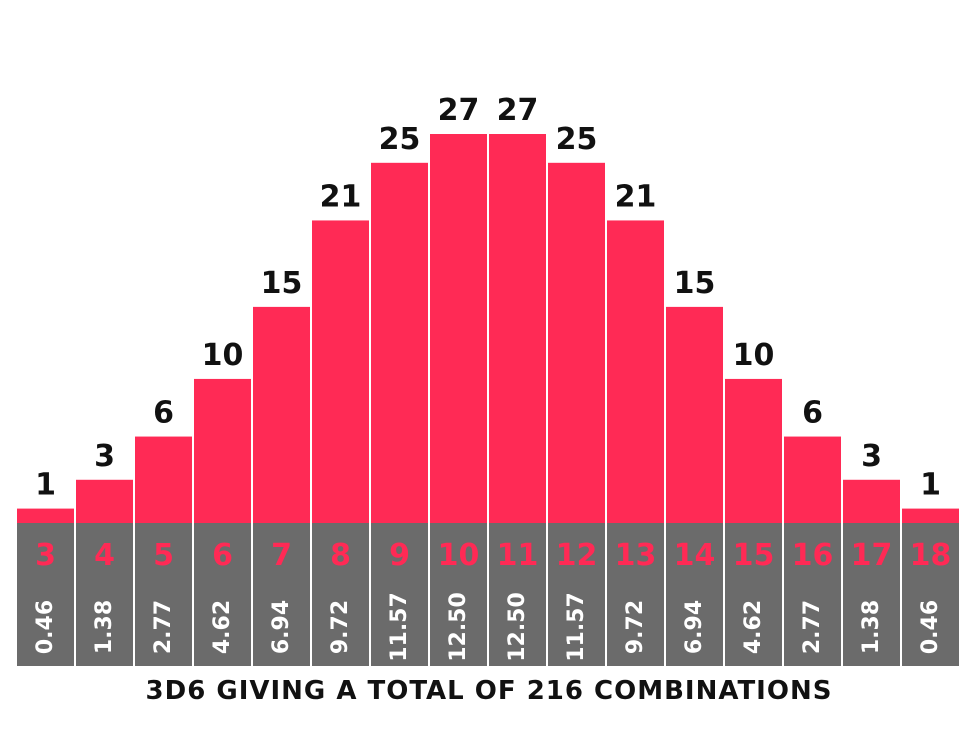 The width and height of the screenshot is (978, 752). What do you see at coordinates (577, 555) in the screenshot?
I see `total-label: 12` at bounding box center [577, 555].